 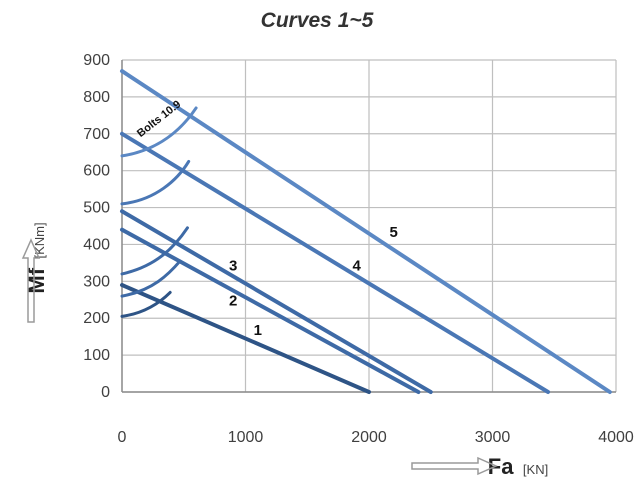 What do you see at coordinates (96, 97) in the screenshot?
I see `y-tick-label: 800` at bounding box center [96, 97].